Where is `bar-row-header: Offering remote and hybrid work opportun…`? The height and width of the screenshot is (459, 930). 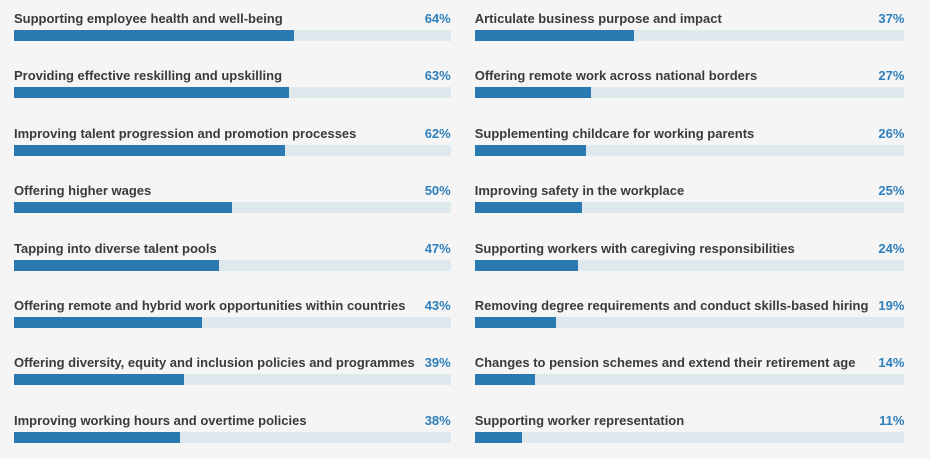
bar-row-header: Offering remote and hybrid work opportun… is located at coordinates (232, 306).